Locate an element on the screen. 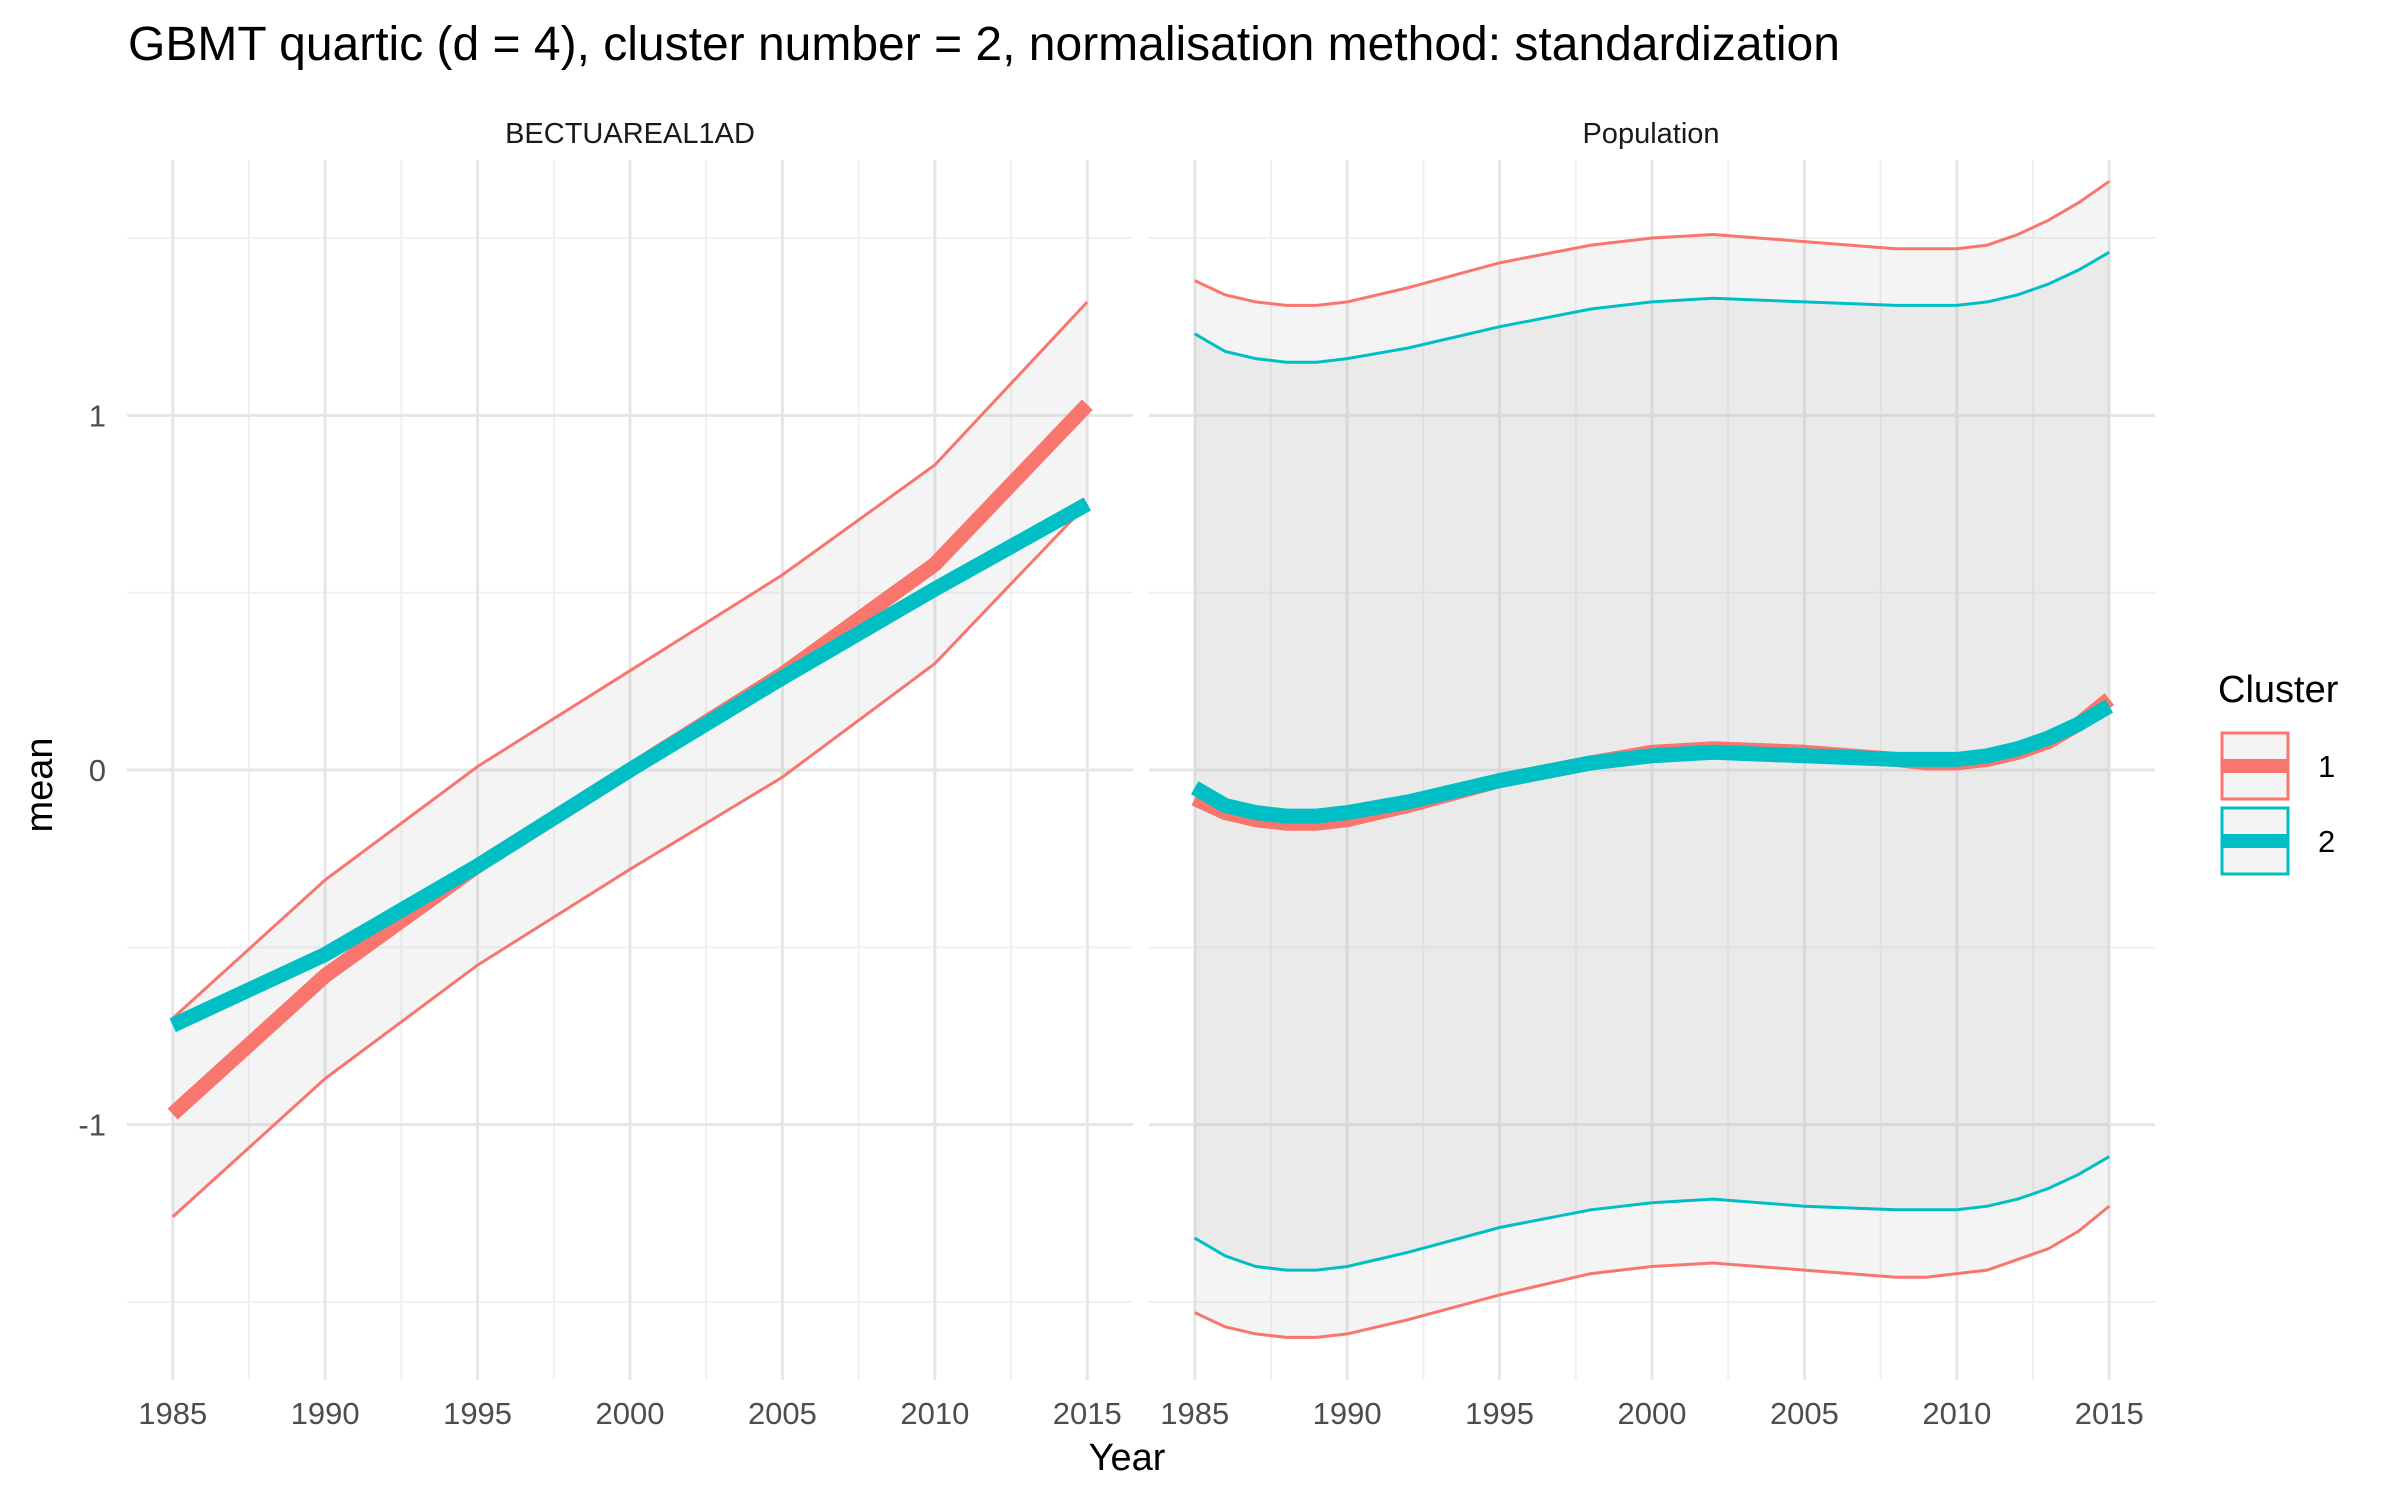 This screenshot has height=1500, width=2400. panel-strip-right: Population is located at coordinates (1650, 134).